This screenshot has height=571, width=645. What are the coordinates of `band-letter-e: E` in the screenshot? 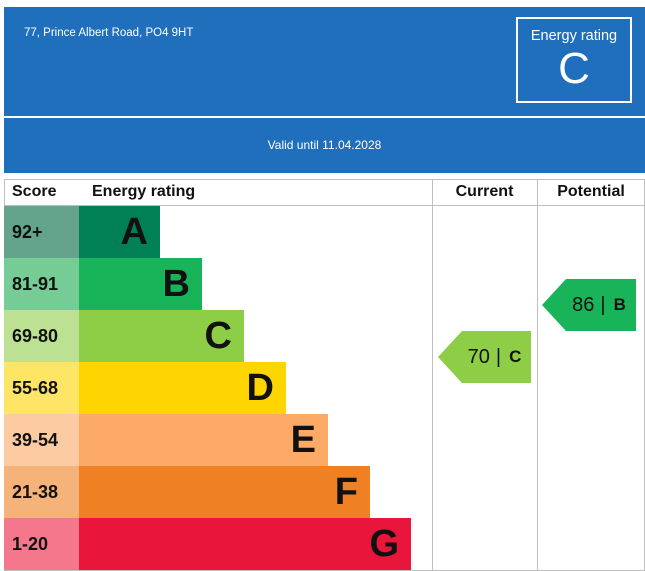 It's located at (303, 440).